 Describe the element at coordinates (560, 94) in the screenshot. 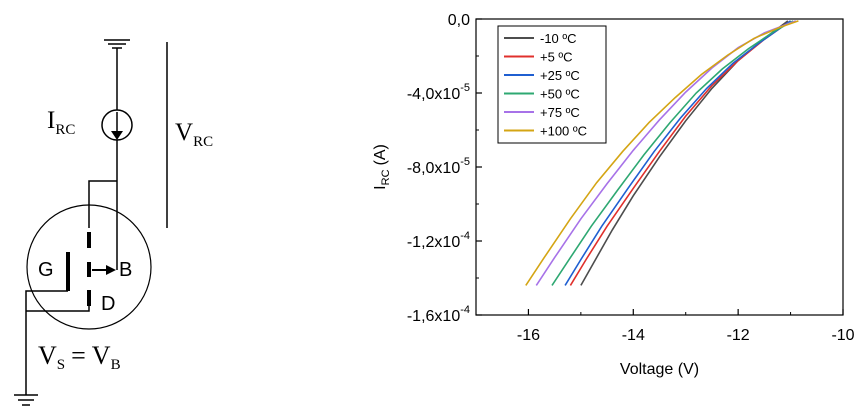

I see `legend-label: +50 ºC` at that location.